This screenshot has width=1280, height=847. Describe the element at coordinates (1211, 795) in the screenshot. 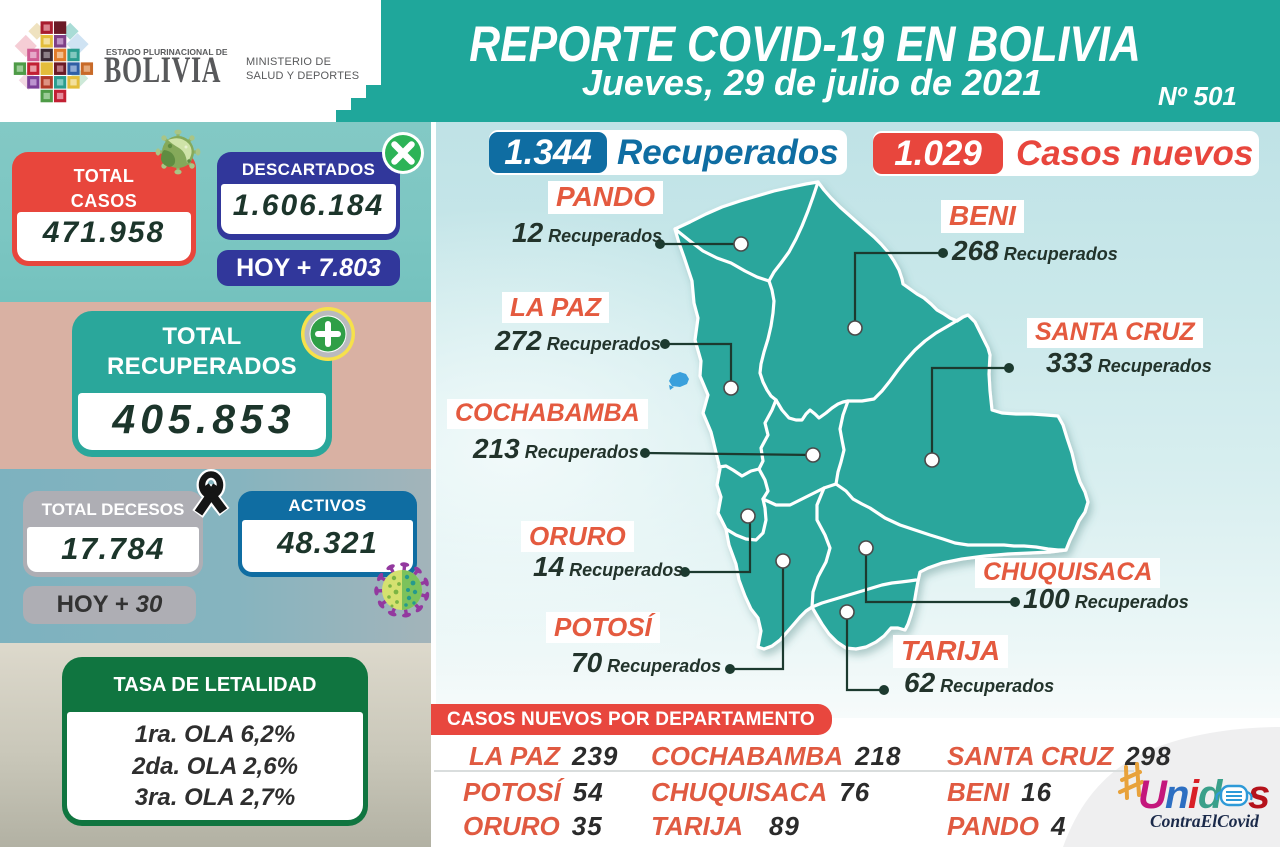

I see `svg-text: d` at that location.